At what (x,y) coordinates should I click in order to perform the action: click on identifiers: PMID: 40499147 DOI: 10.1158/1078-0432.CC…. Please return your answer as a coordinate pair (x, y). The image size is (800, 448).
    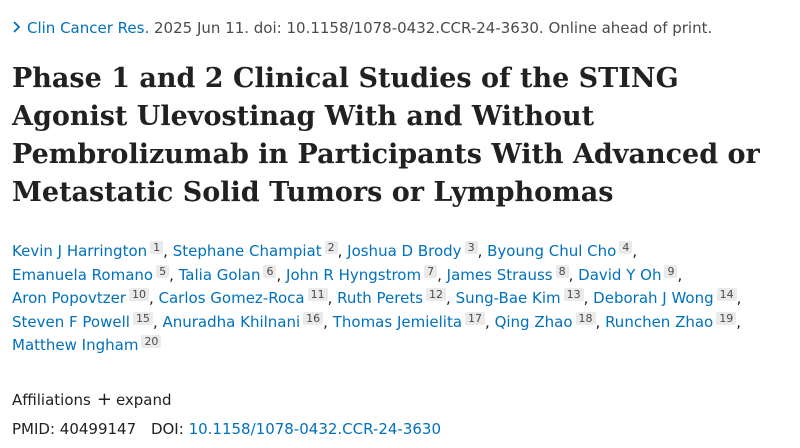
    Looking at the image, I should click on (226, 429).